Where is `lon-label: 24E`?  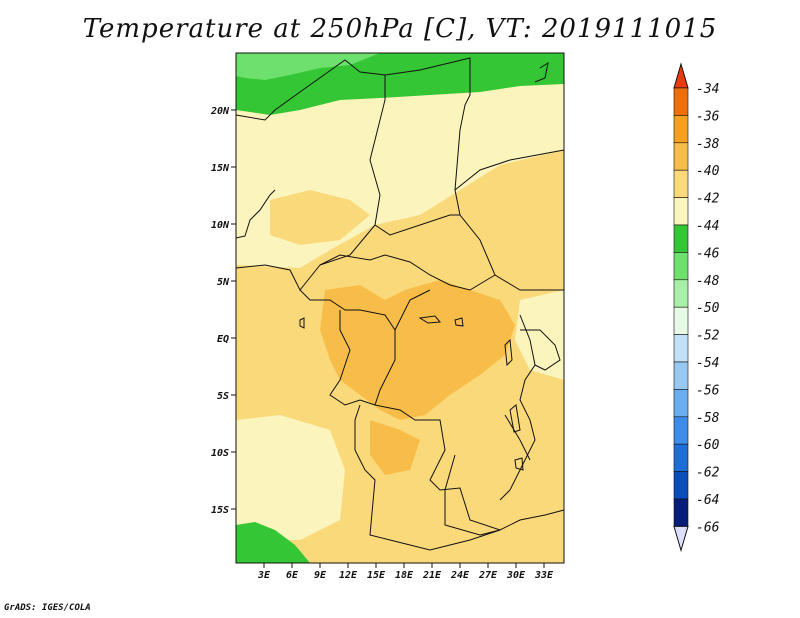
lon-label: 24E is located at coordinates (460, 575).